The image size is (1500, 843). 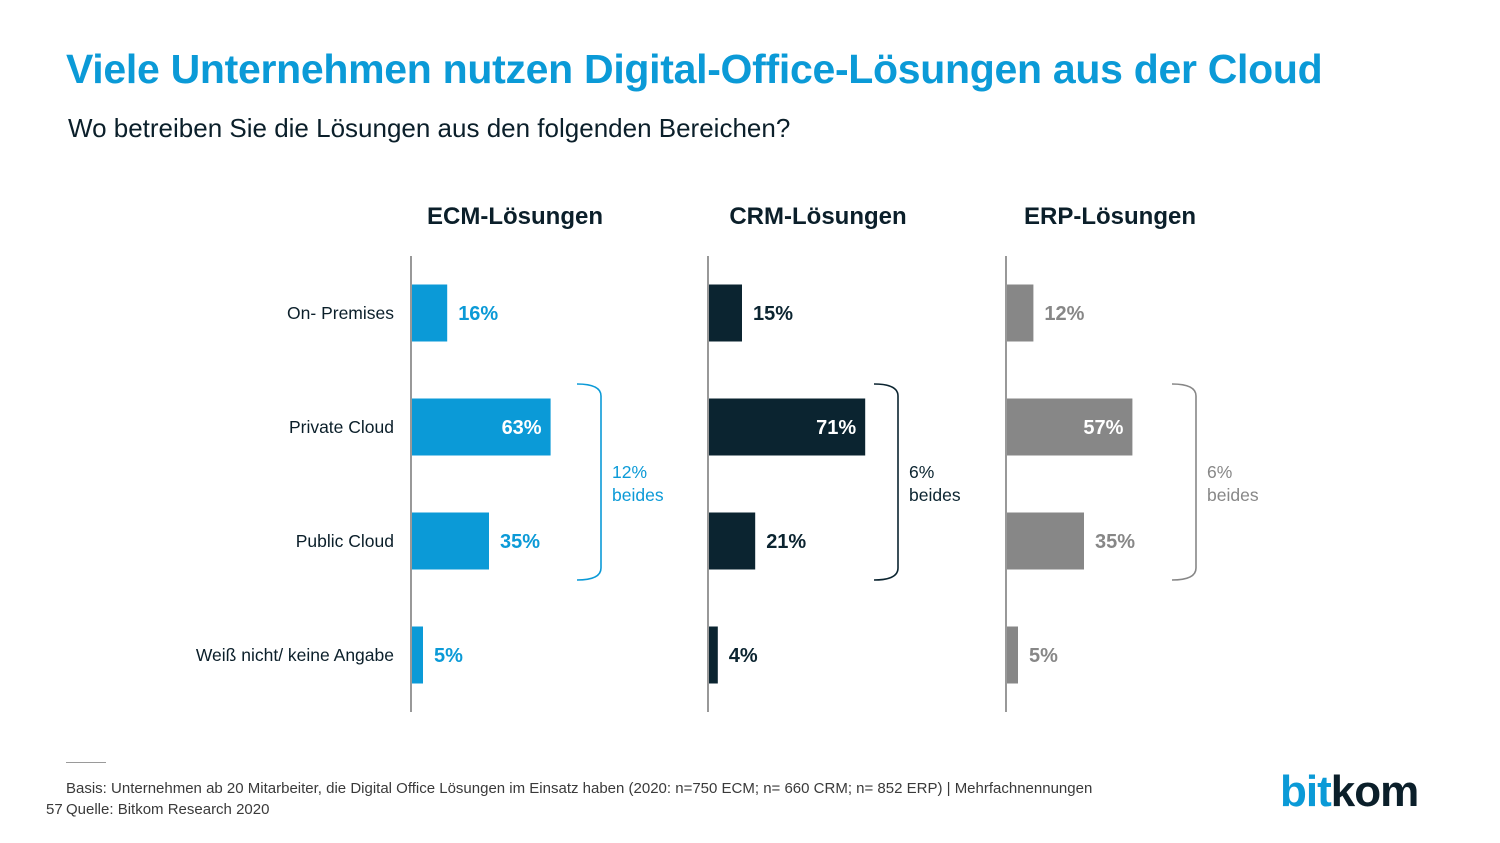 What do you see at coordinates (629, 472) in the screenshot?
I see `bracket-value: 12%` at bounding box center [629, 472].